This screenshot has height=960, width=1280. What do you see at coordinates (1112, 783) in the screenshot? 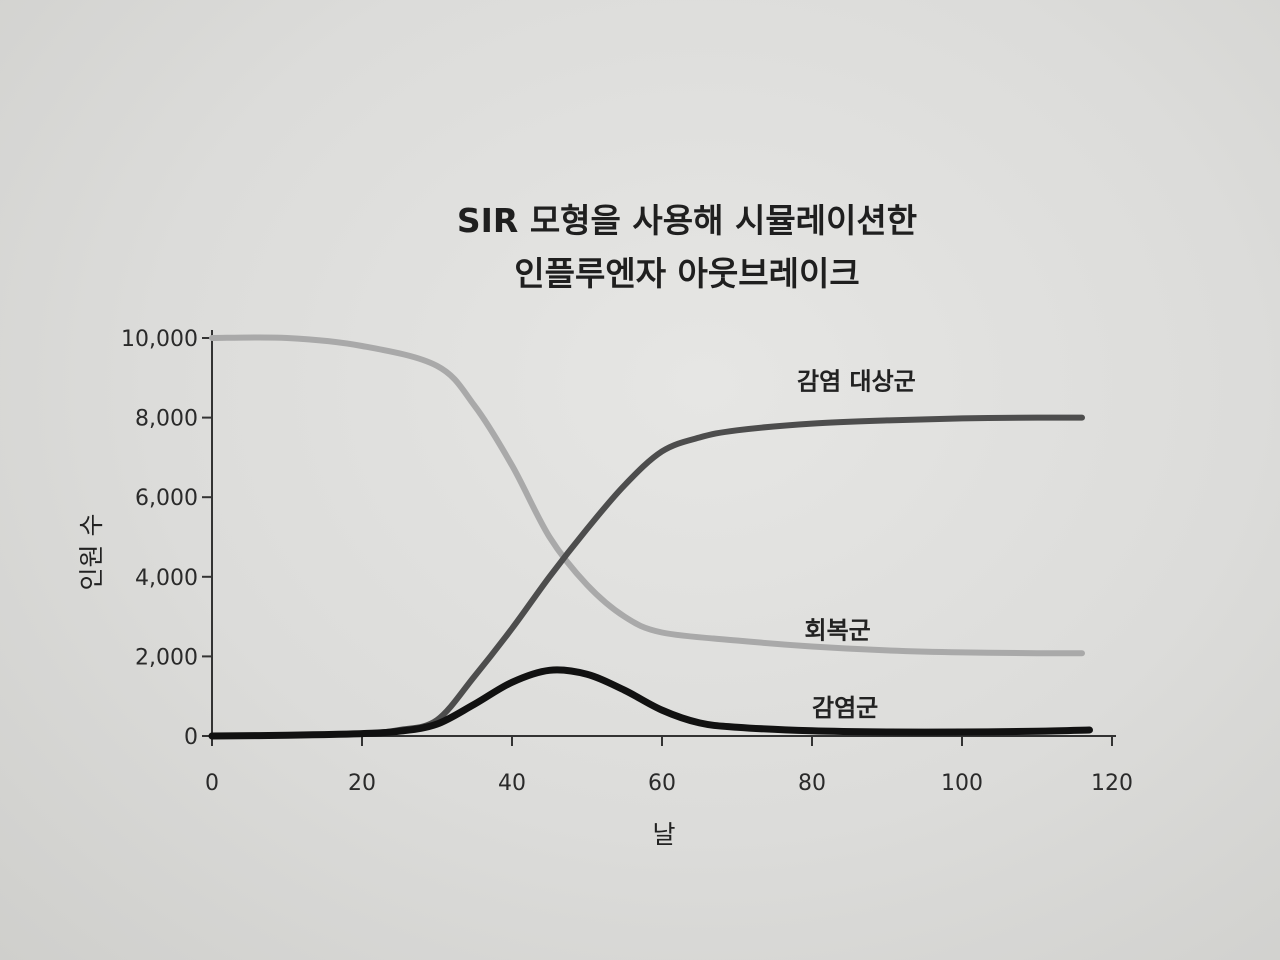
I see `x-tick-label: 120` at bounding box center [1112, 783].